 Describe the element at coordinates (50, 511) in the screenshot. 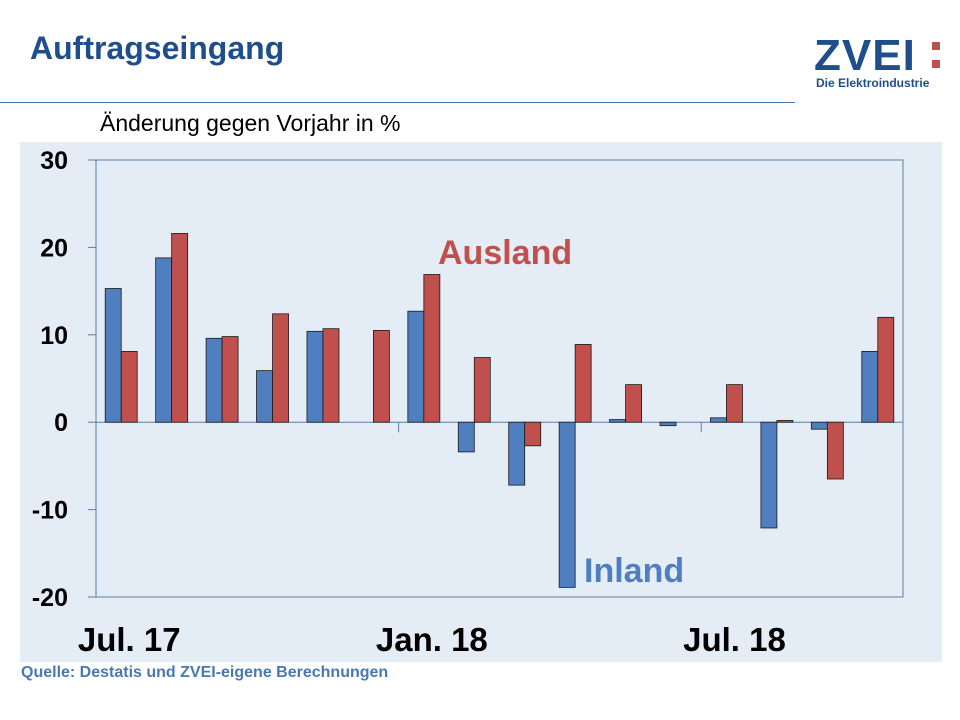

I see `y-tick-label: -10` at that location.